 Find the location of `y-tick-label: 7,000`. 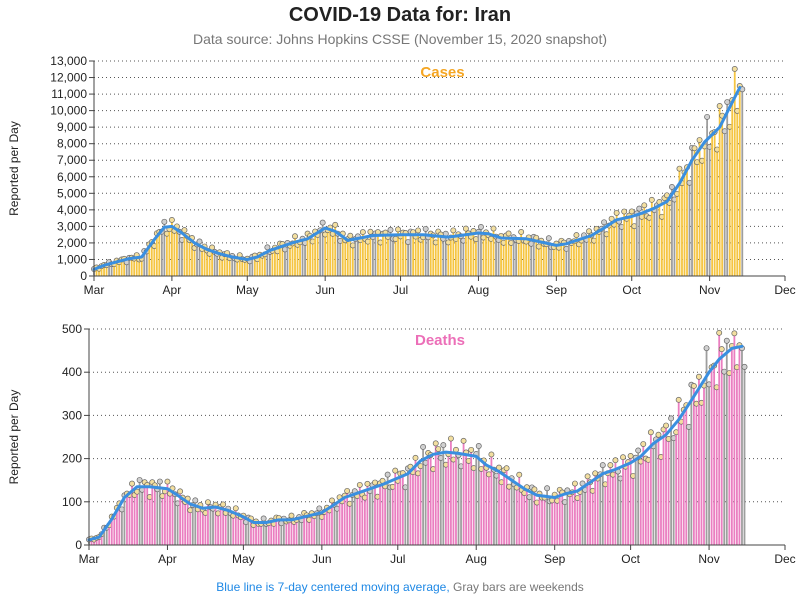

y-tick-label: 7,000 is located at coordinates (72, 160).